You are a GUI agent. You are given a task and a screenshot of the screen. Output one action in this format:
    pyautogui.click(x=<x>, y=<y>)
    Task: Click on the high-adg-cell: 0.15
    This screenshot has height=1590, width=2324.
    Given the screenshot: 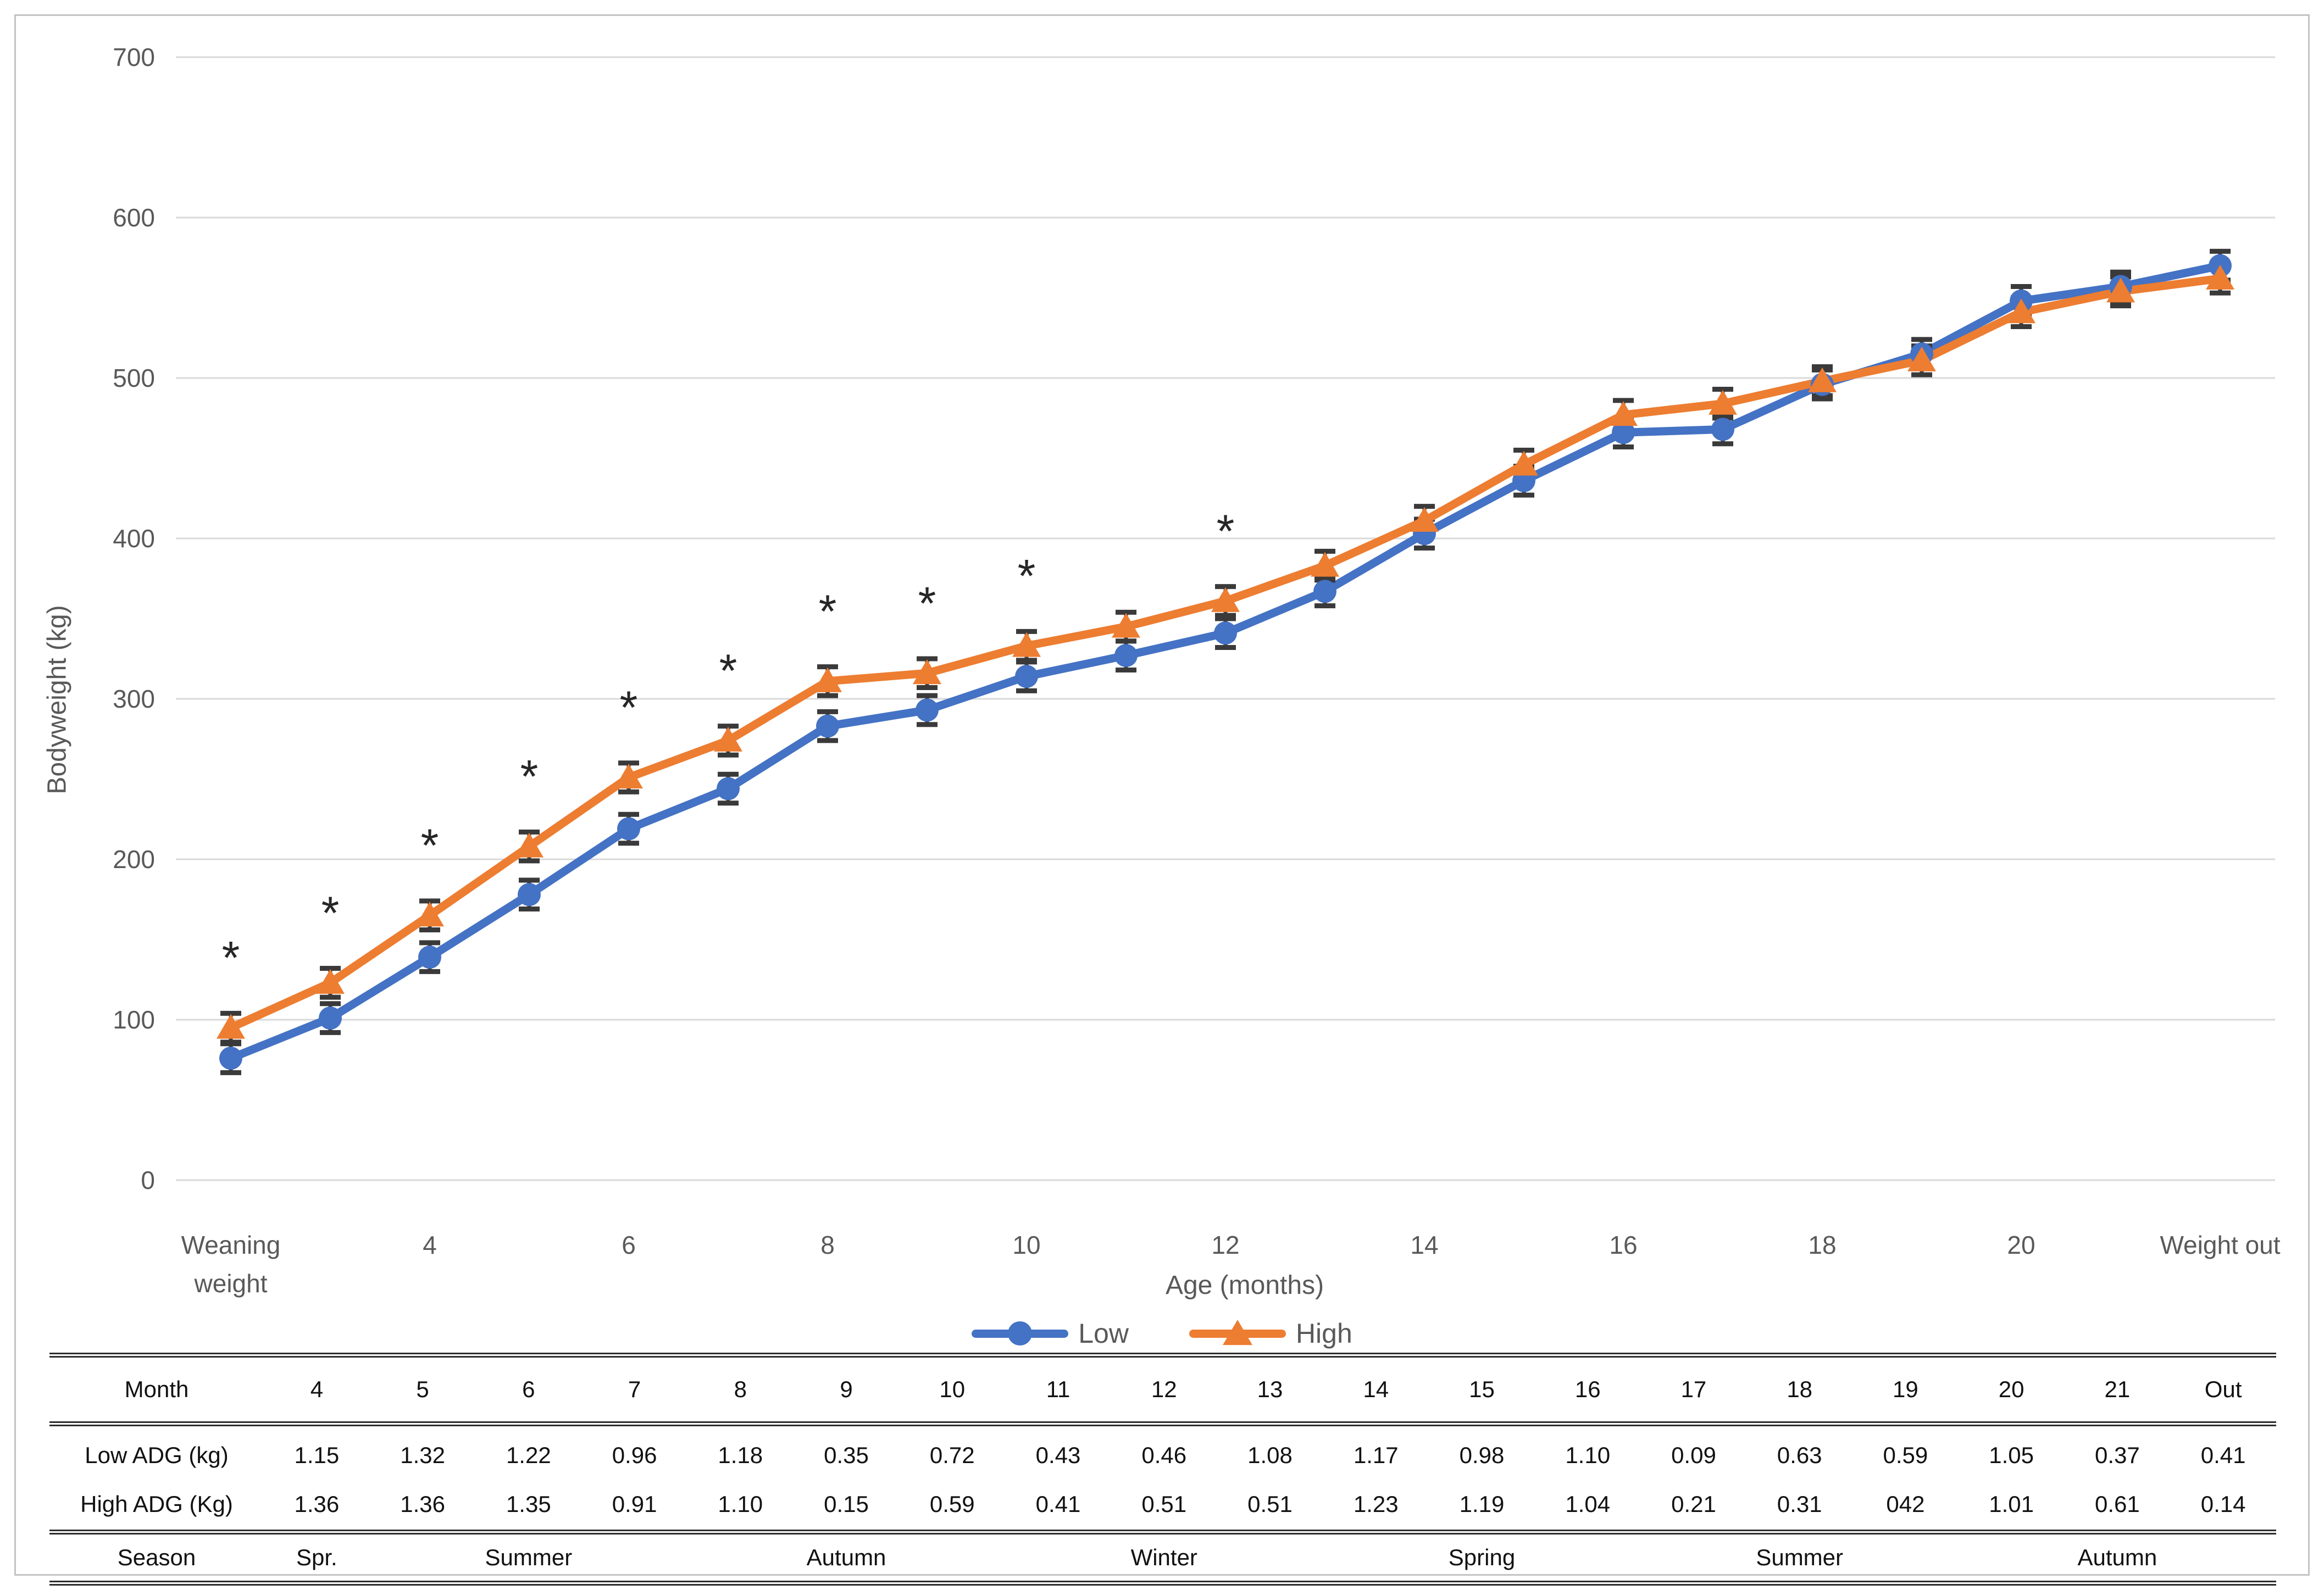 What is the action you would take?
    pyautogui.click(x=847, y=1504)
    